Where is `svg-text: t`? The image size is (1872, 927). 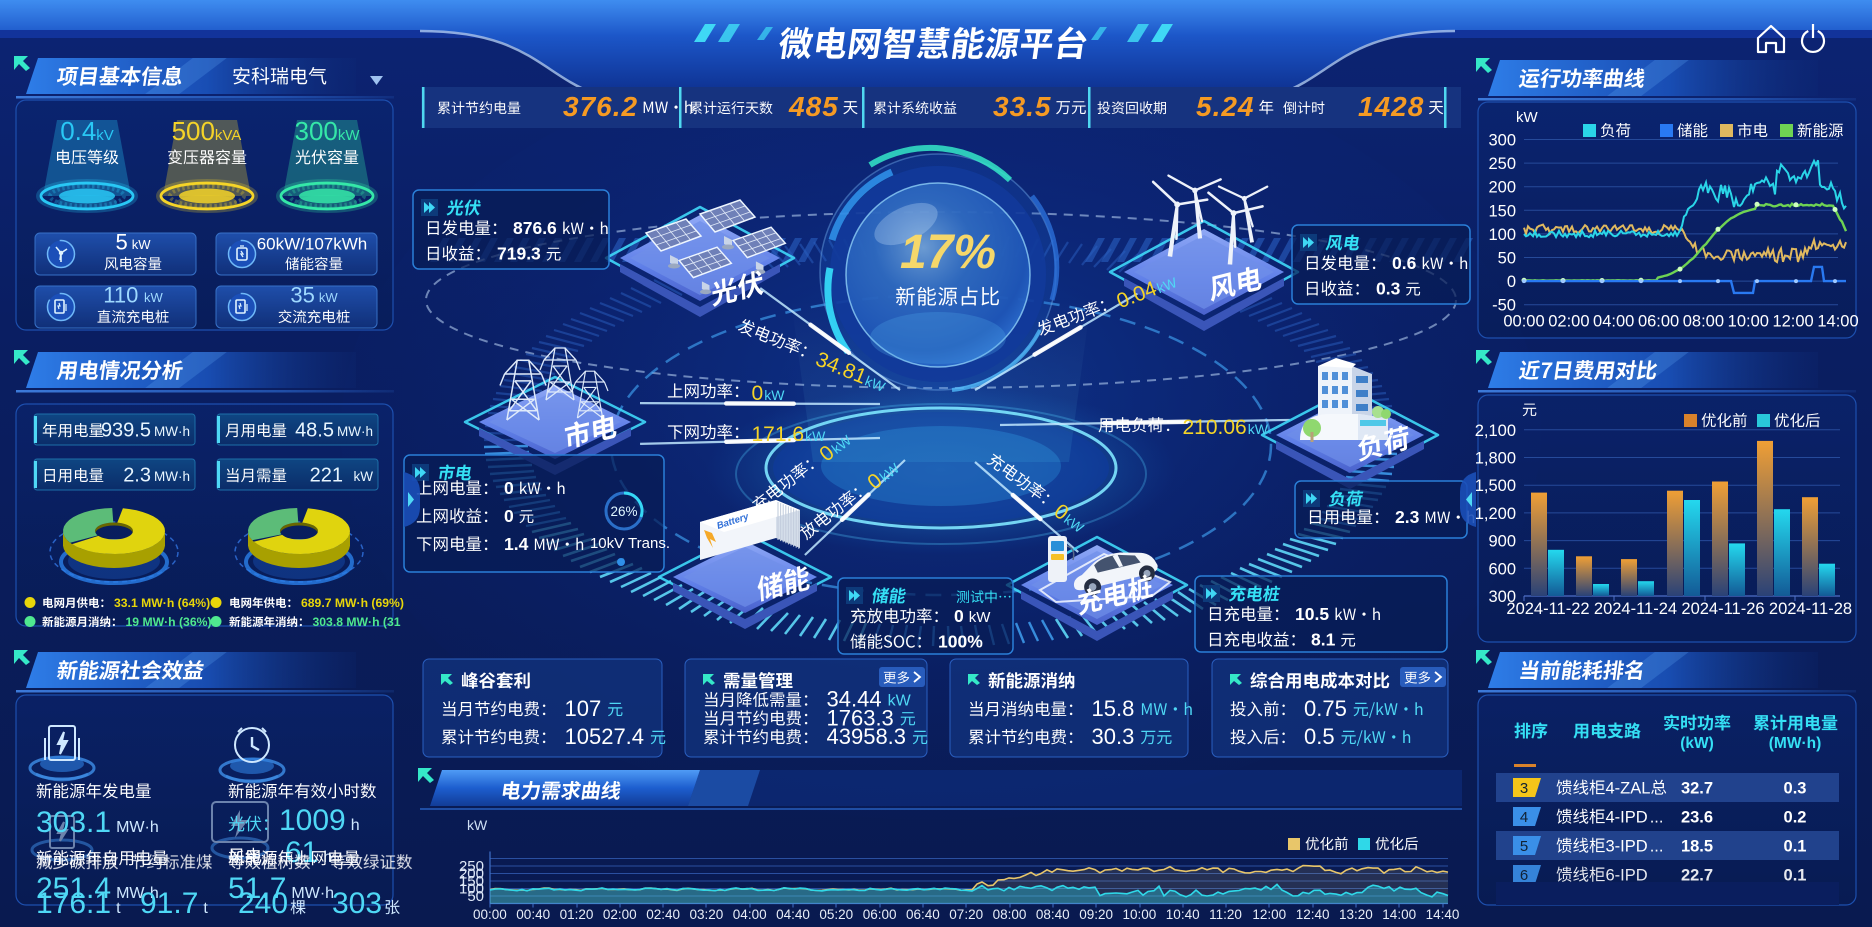 svg-text: t is located at coordinates (118, 908).